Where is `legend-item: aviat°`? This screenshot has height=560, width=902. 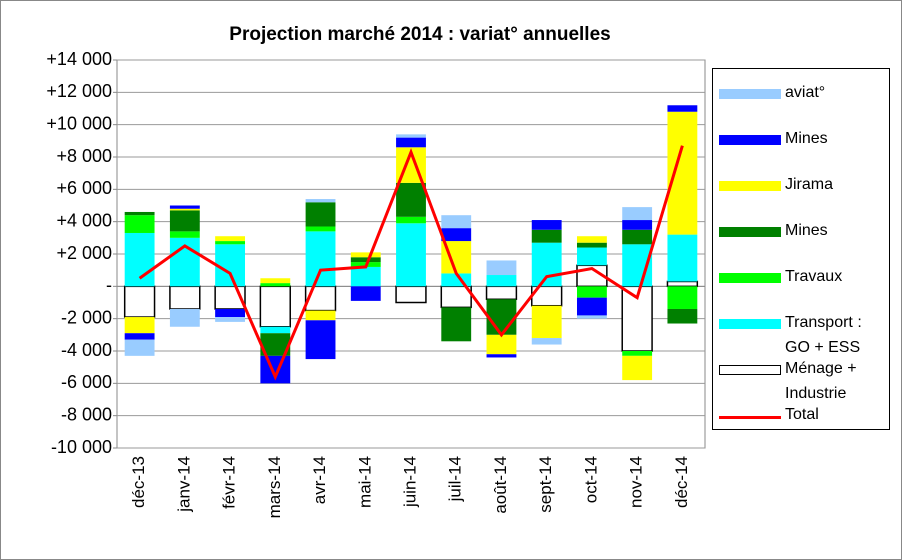
legend-item: aviat° is located at coordinates (803, 94).